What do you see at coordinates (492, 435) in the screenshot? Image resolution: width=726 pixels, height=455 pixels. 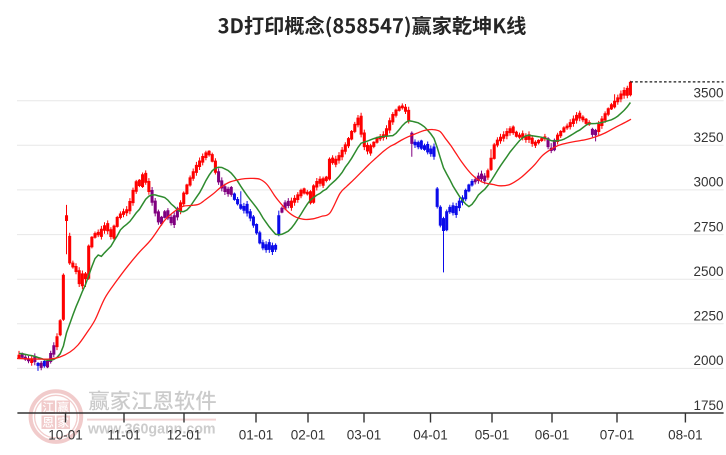 I see `svg-text: 05-01` at bounding box center [492, 435].